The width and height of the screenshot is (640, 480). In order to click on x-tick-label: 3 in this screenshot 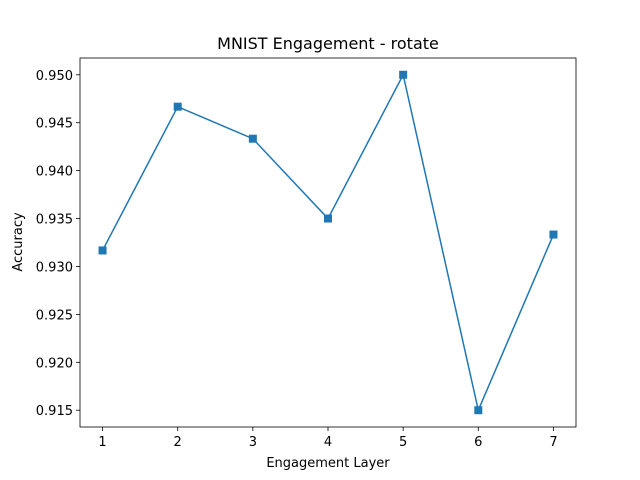, I will do `click(253, 442)`.